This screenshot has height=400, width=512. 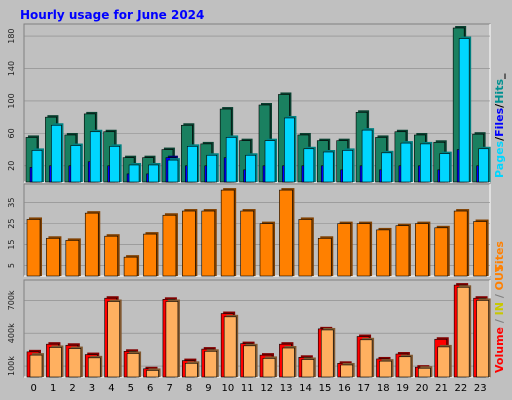 What do you see at coordinates (11, 133) in the screenshot?
I see `y-tick-label: 60` at bounding box center [11, 133].